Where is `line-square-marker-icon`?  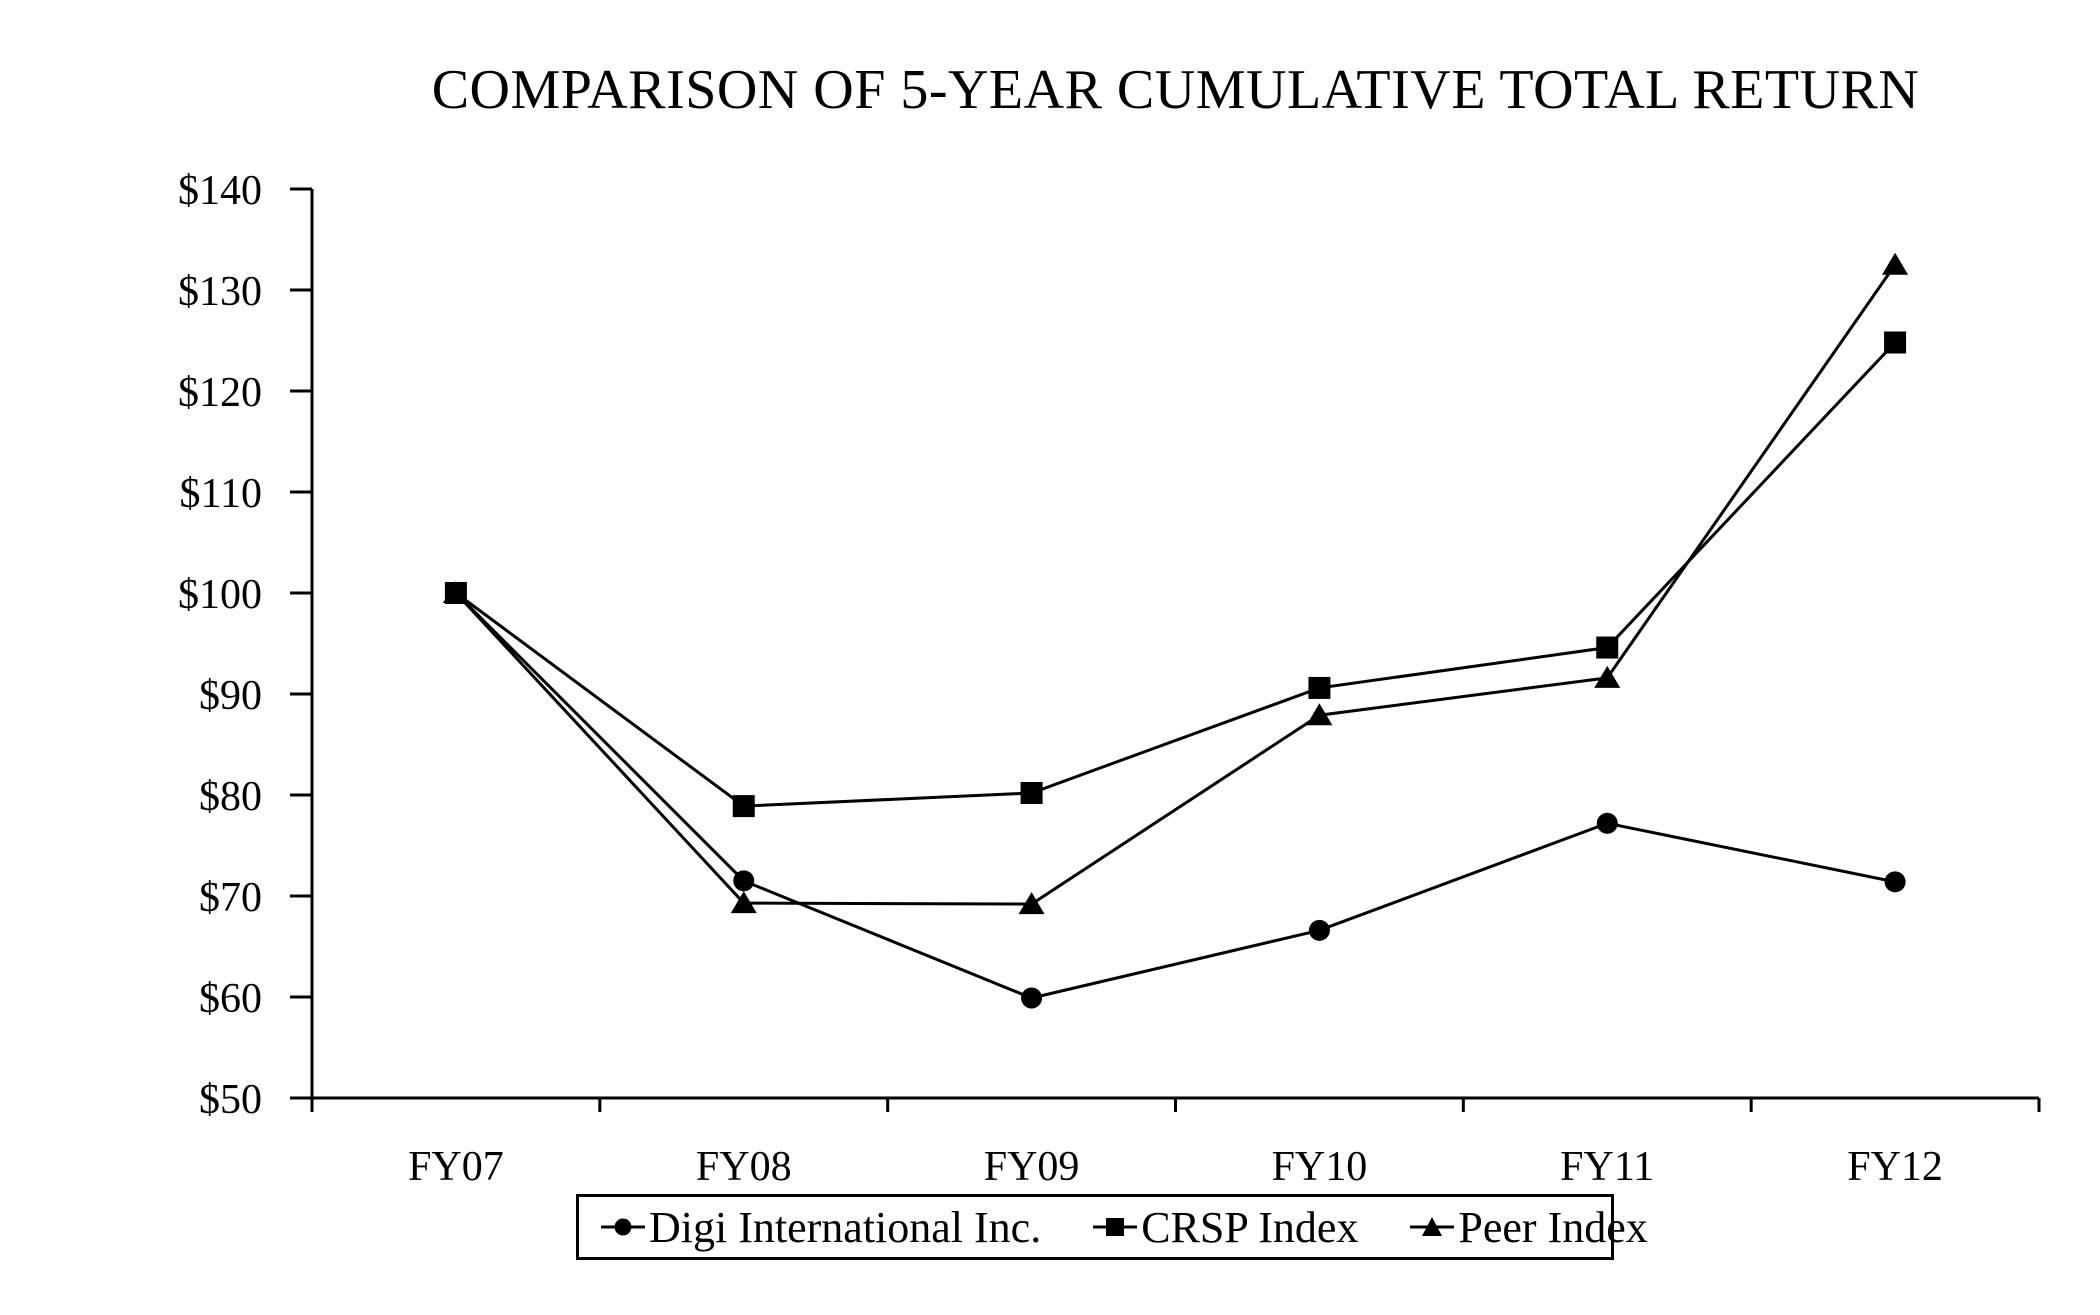
line-square-marker-icon is located at coordinates (1115, 1227).